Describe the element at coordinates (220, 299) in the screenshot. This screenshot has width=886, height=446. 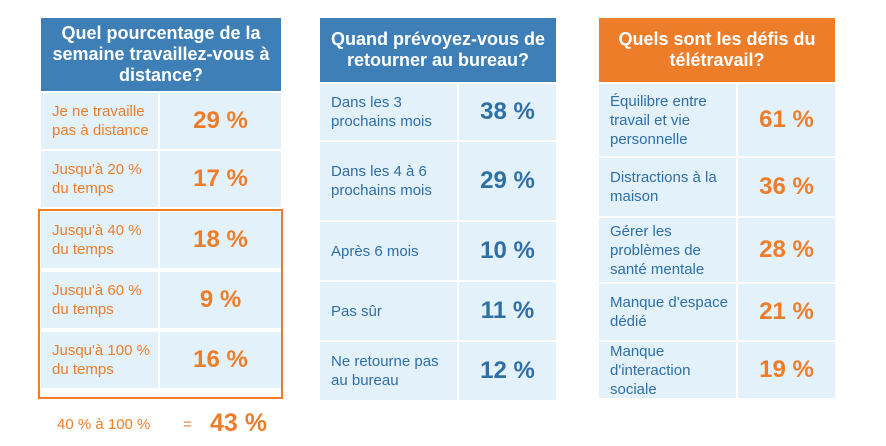
I see `row-value: 9 %` at that location.